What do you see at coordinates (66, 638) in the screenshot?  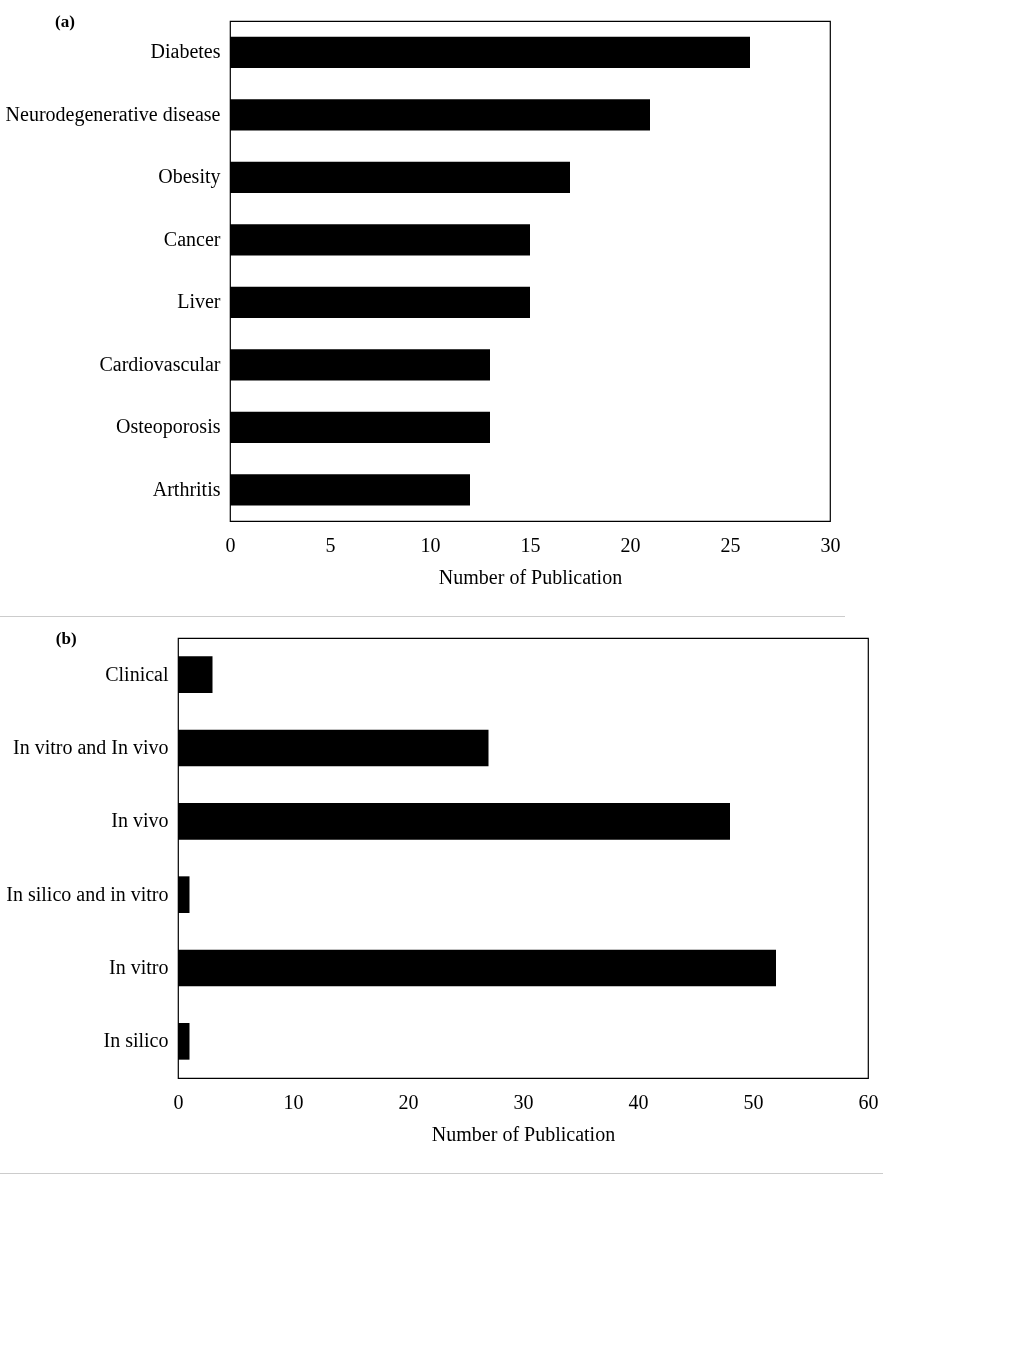 I see `chart-title: (b)` at bounding box center [66, 638].